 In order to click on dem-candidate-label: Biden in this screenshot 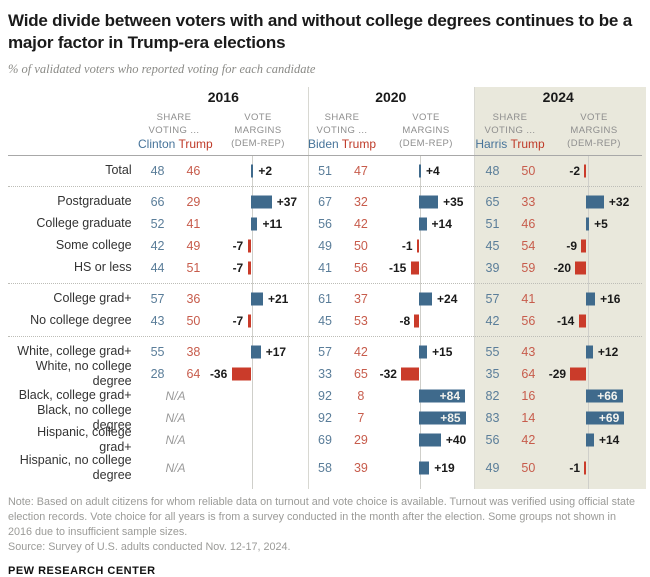, I will do `click(323, 143)`.